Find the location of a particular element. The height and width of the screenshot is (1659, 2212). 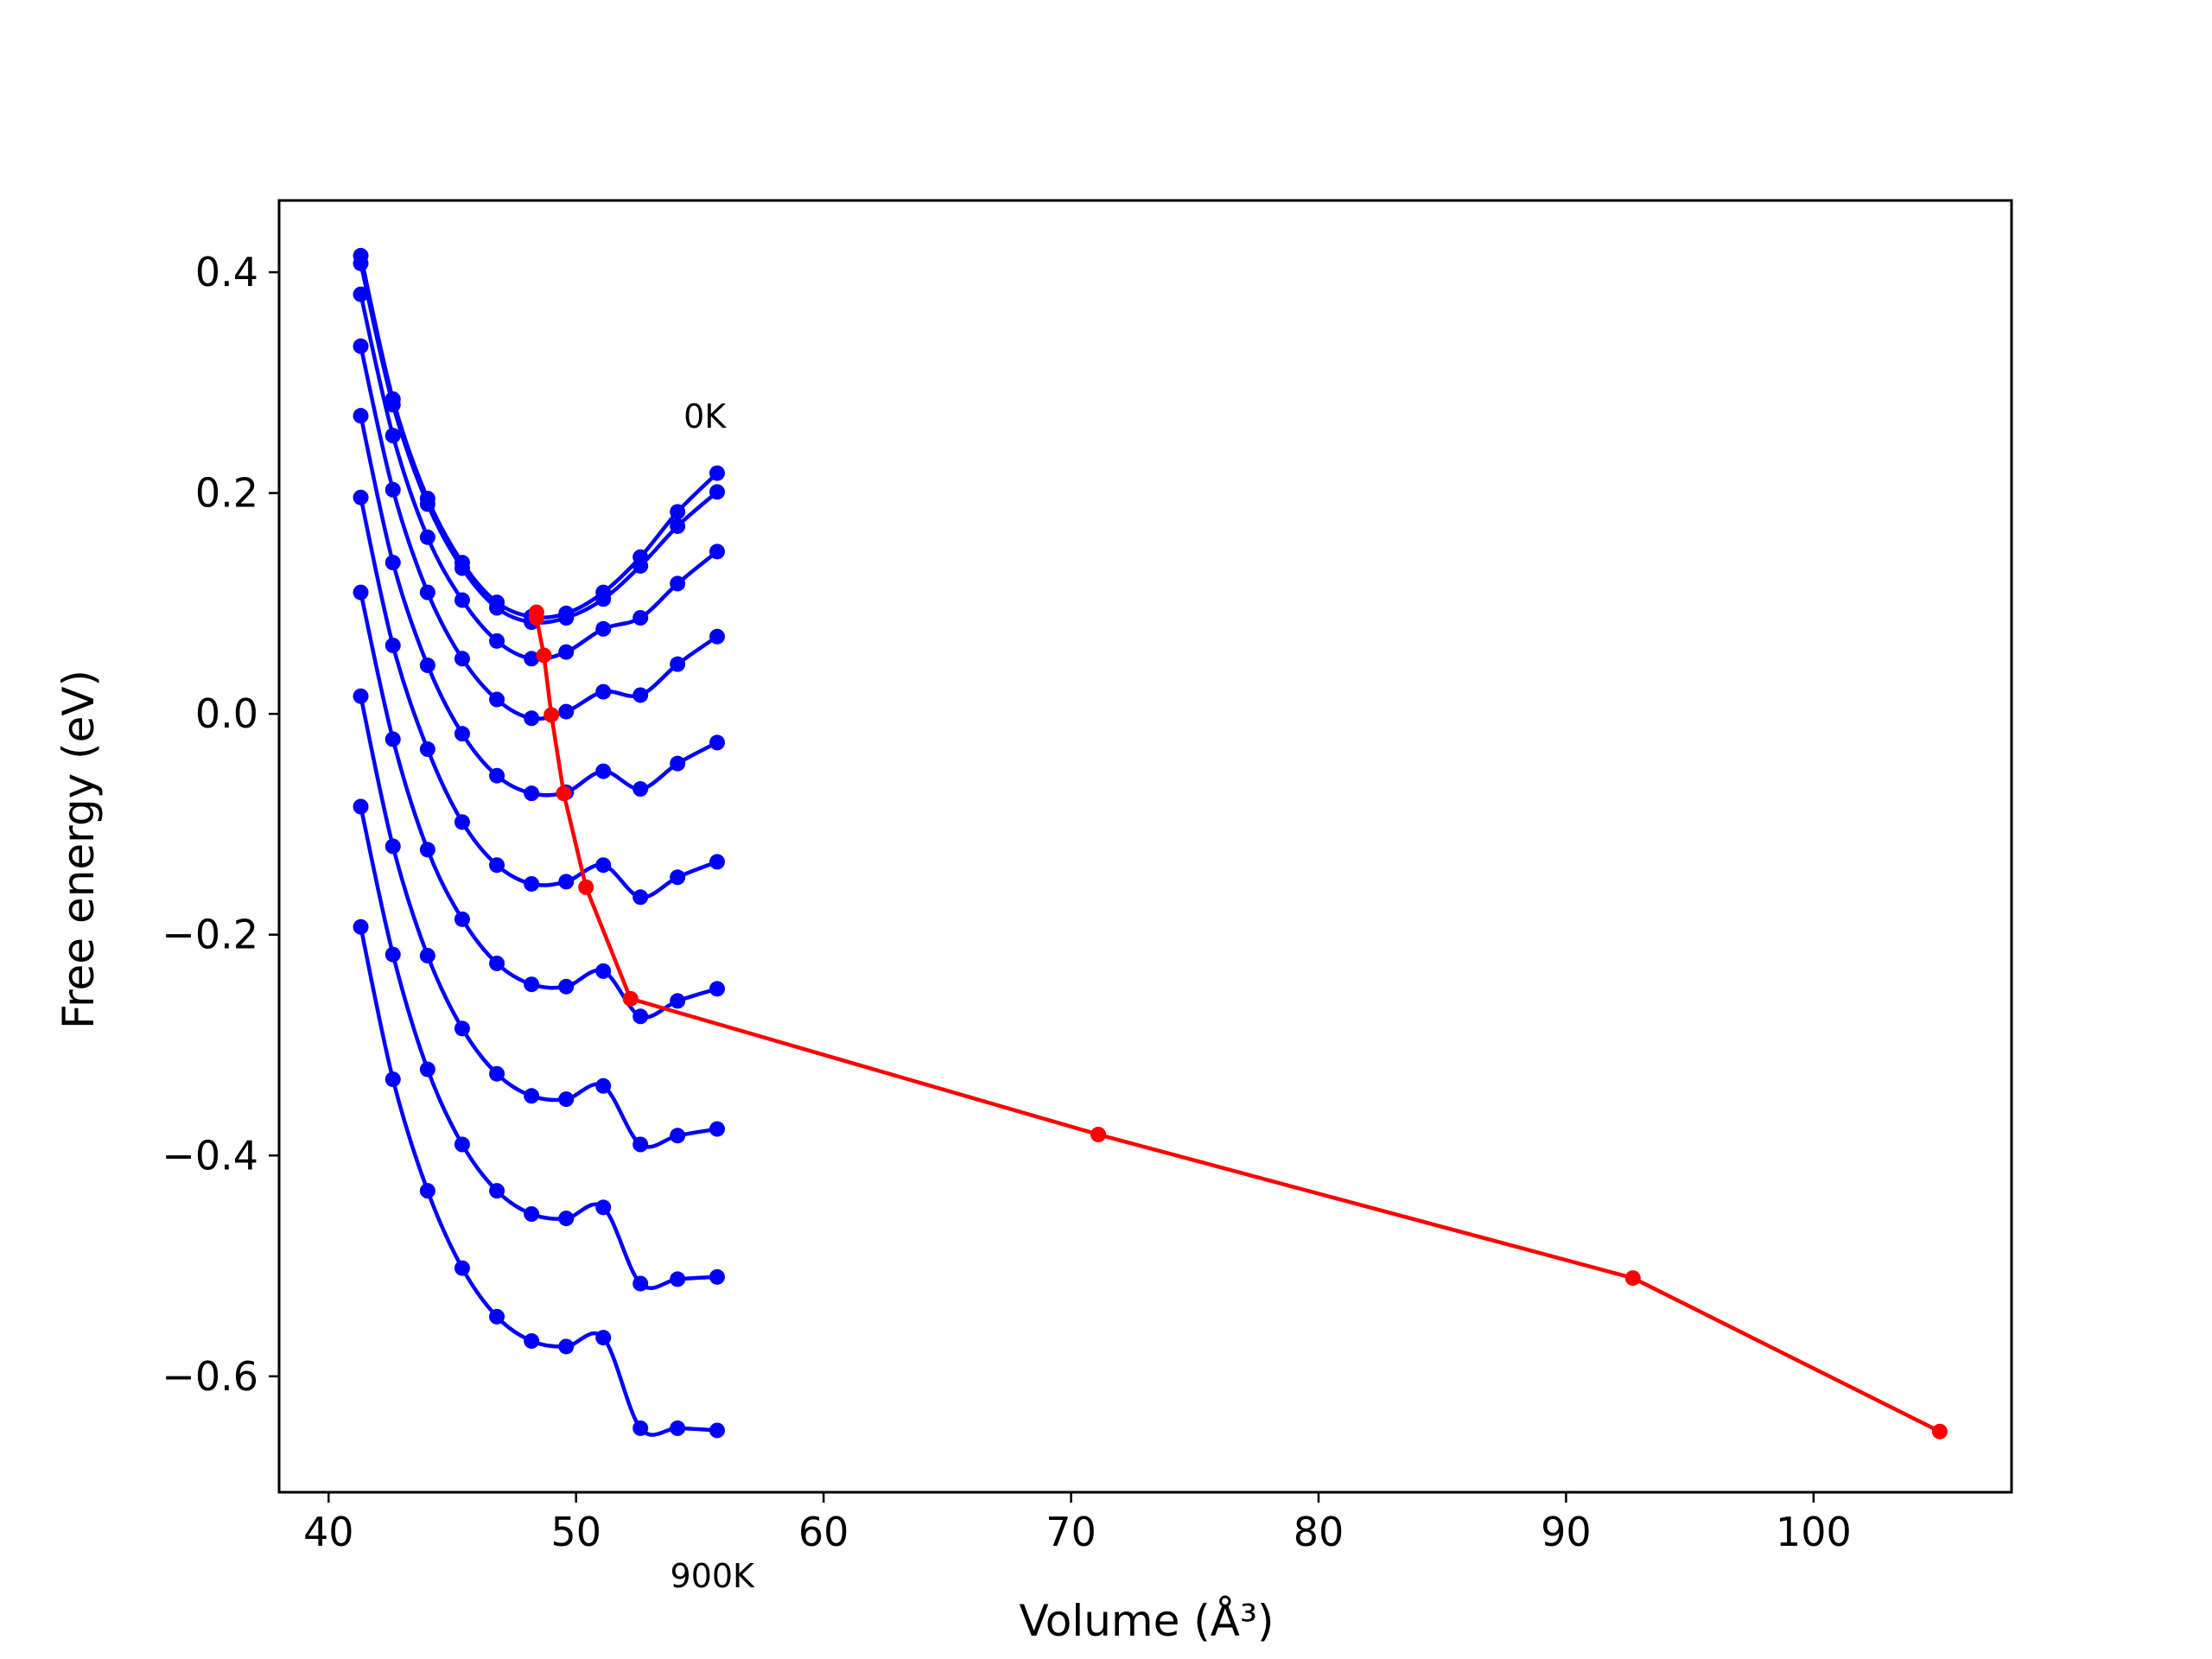

y-axis-title: Free energy (eV) is located at coordinates (79, 849).